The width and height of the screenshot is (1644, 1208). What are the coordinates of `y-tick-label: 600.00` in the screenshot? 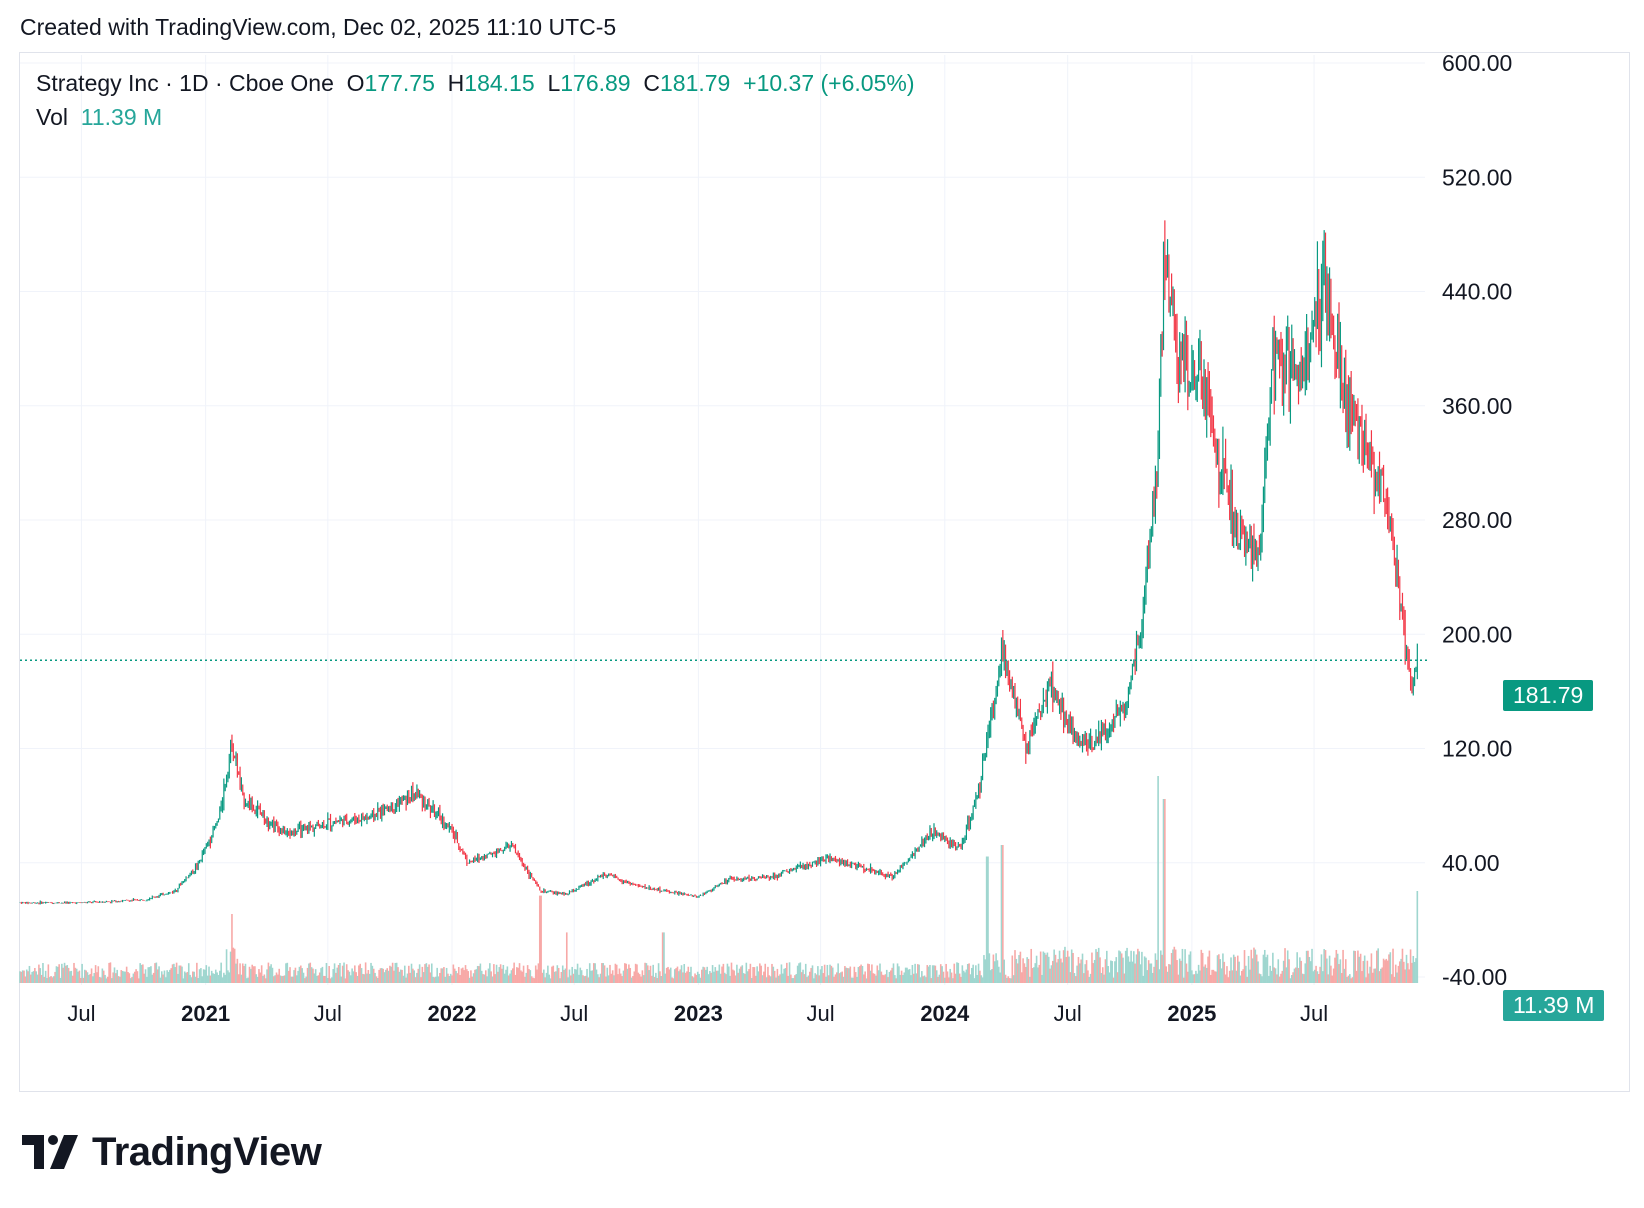 It's located at (1477, 63).